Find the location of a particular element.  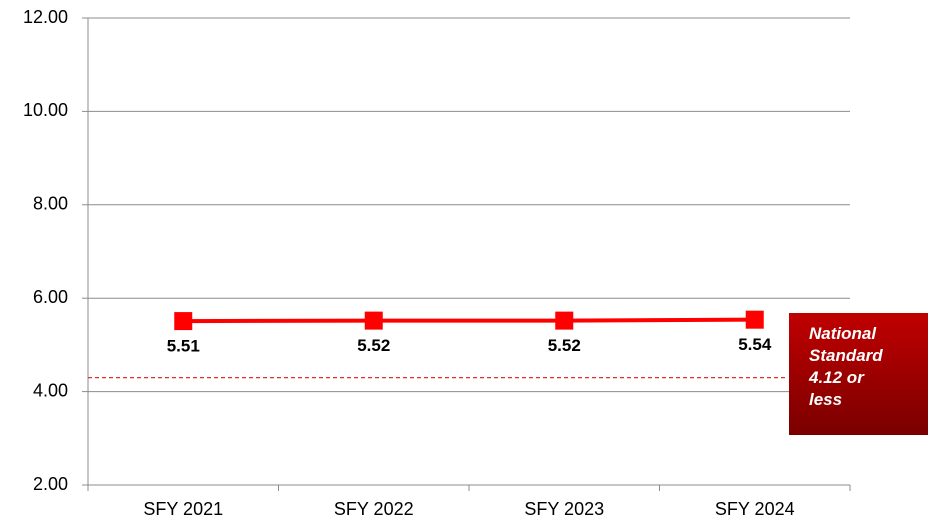

x-tick-label: SFY 2022 is located at coordinates (374, 509).